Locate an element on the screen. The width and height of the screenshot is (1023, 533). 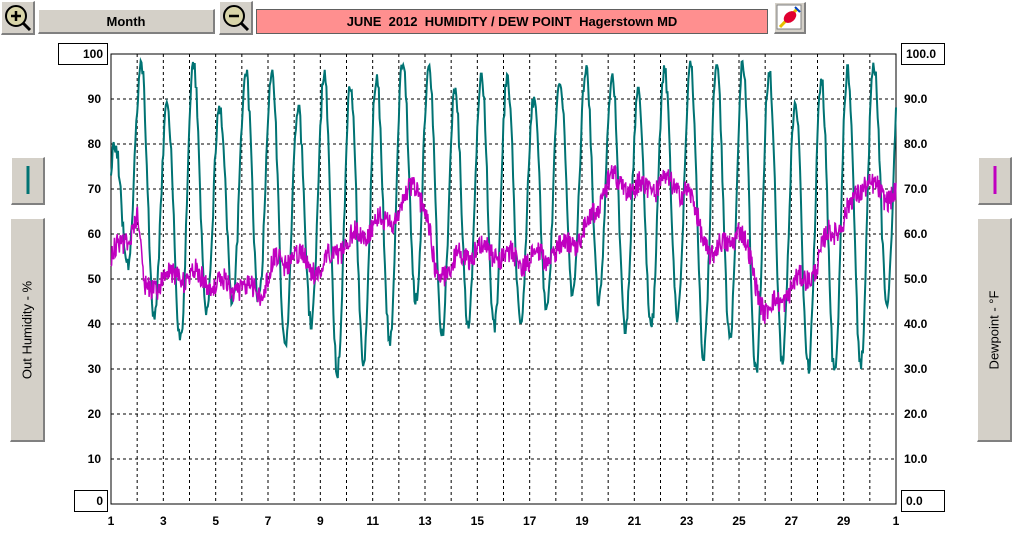
y-left-tick-label: 10 is located at coordinates (95, 459).